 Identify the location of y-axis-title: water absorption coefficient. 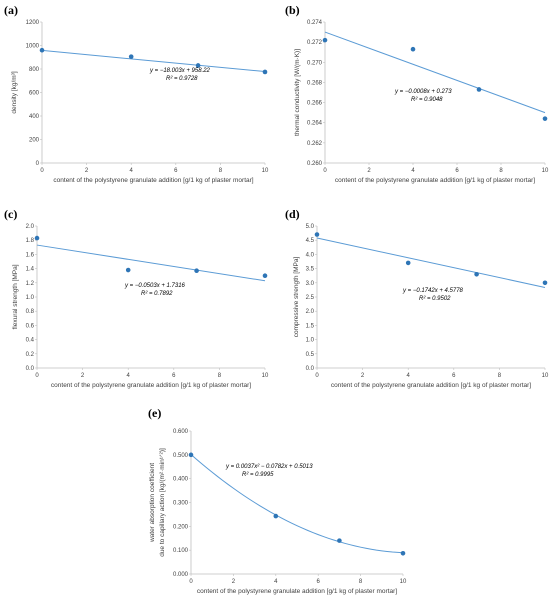
(152, 503).